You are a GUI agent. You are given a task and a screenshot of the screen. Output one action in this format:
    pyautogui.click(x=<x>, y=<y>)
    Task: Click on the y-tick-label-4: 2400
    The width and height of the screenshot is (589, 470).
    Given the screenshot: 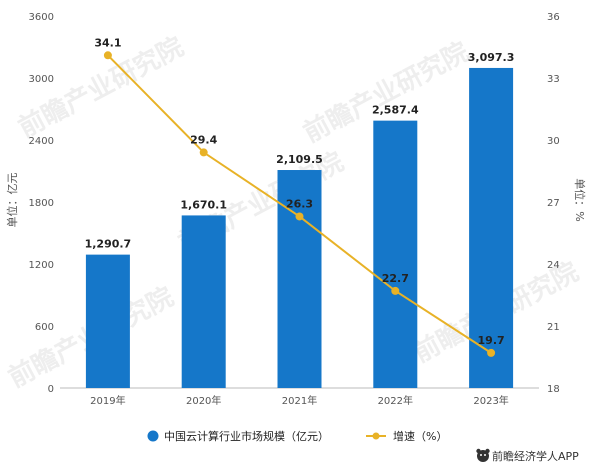 What is the action you would take?
    pyautogui.click(x=41, y=141)
    